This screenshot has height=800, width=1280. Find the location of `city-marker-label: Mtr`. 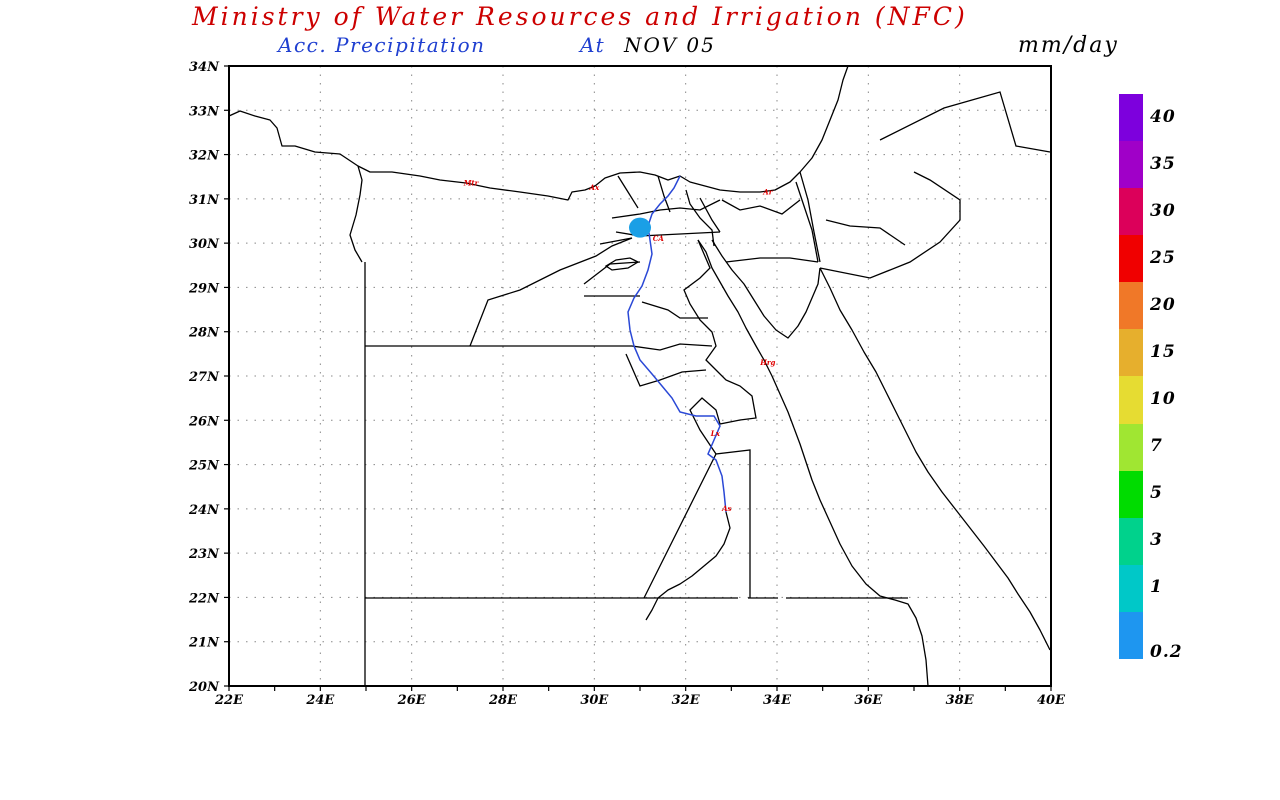

city-marker-label: Mtr is located at coordinates (471, 183).